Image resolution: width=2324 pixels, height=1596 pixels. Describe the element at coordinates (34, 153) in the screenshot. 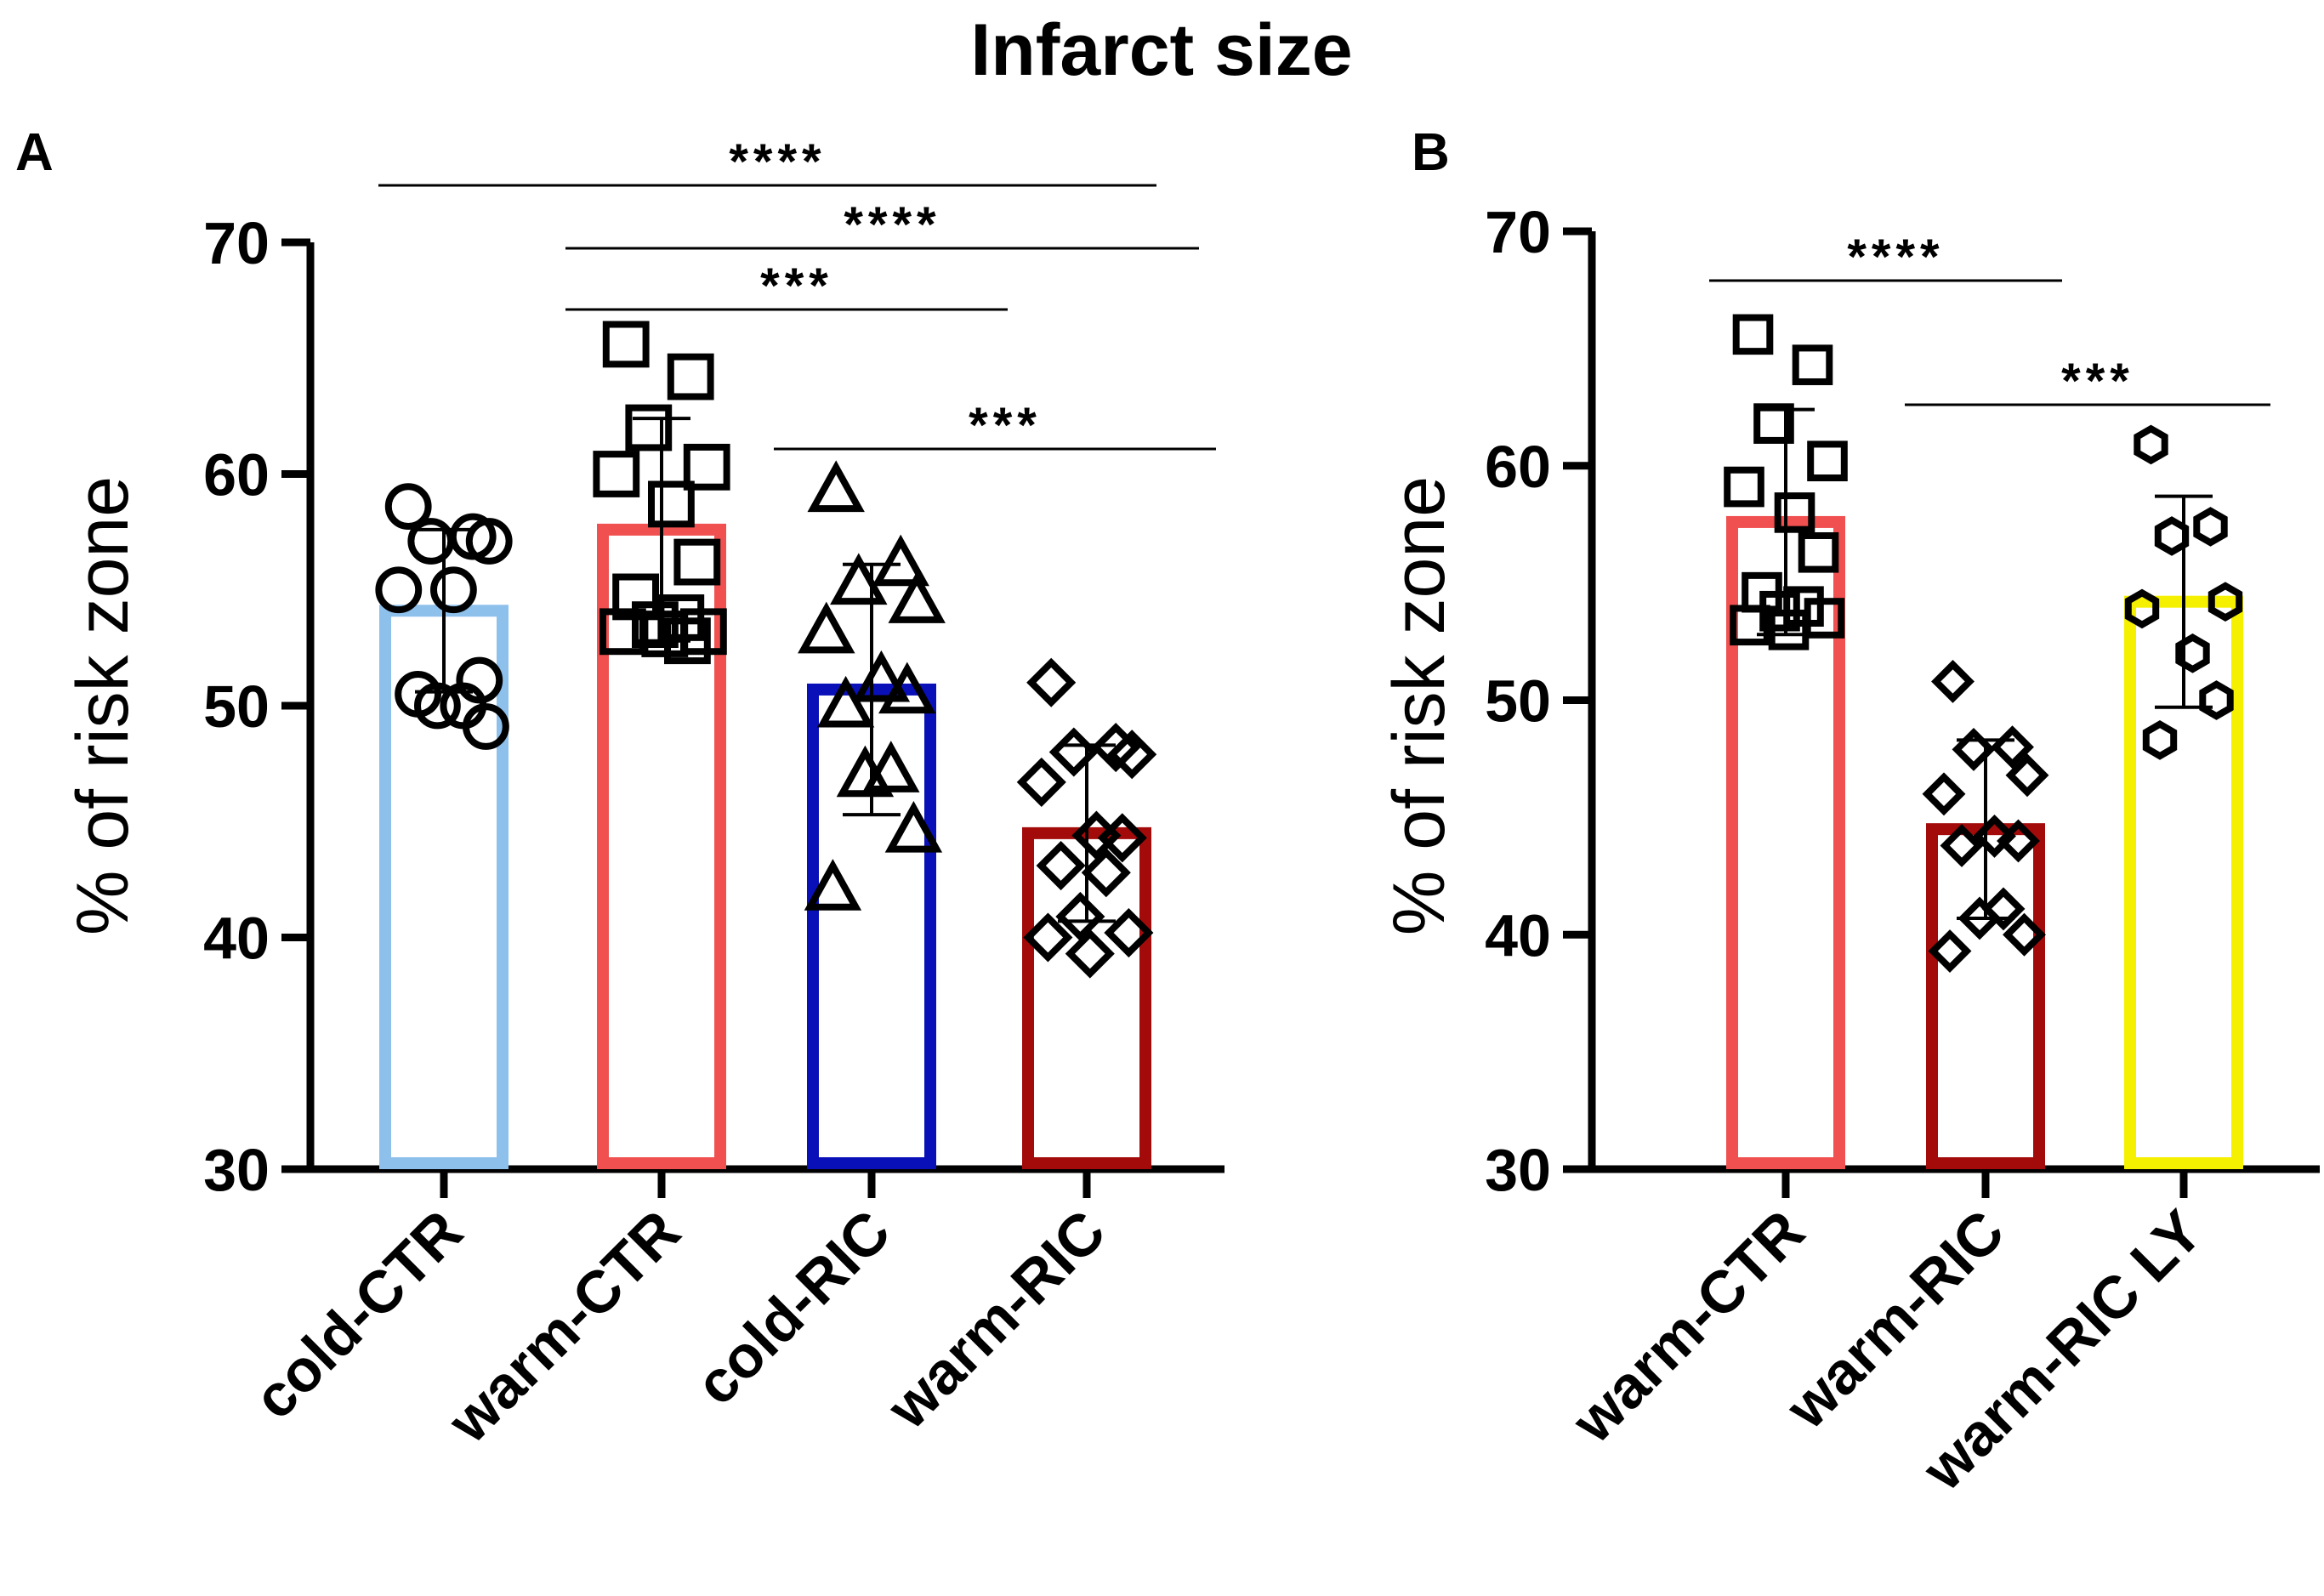

I see `panel-label: A` at that location.